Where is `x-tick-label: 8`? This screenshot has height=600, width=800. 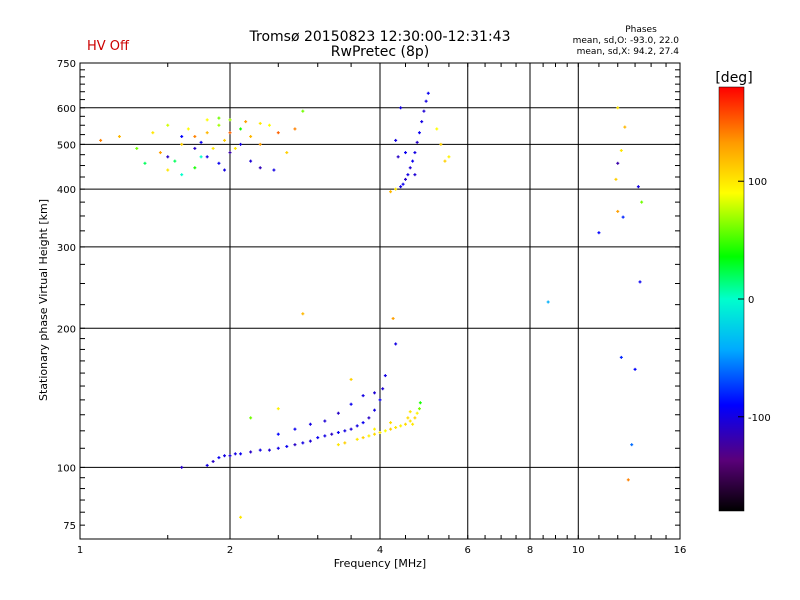 x-tick-label: 8 is located at coordinates (530, 550).